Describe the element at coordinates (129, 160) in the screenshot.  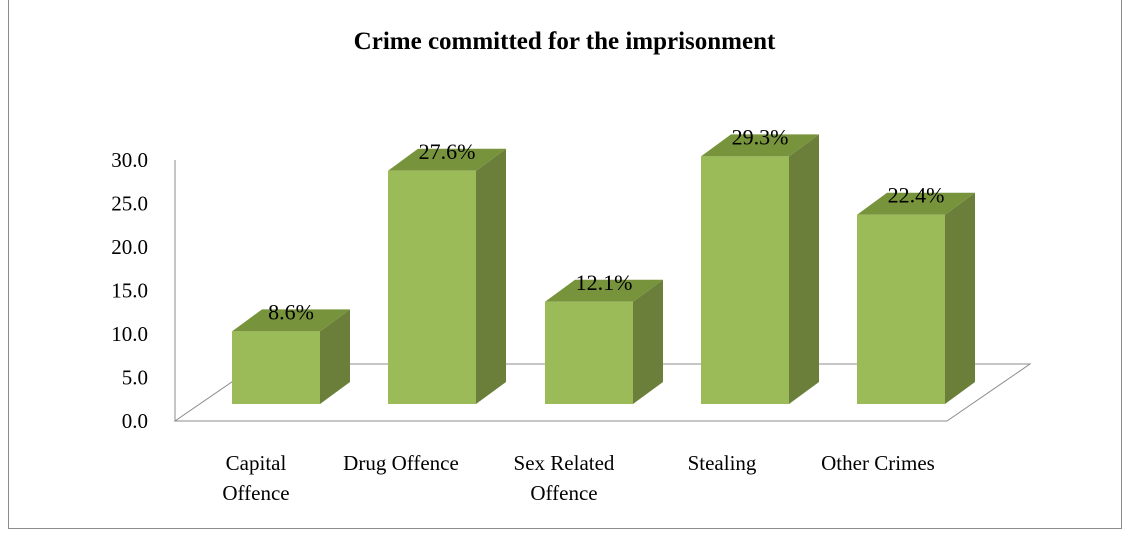
I see `y-tick-label: 30.0` at that location.